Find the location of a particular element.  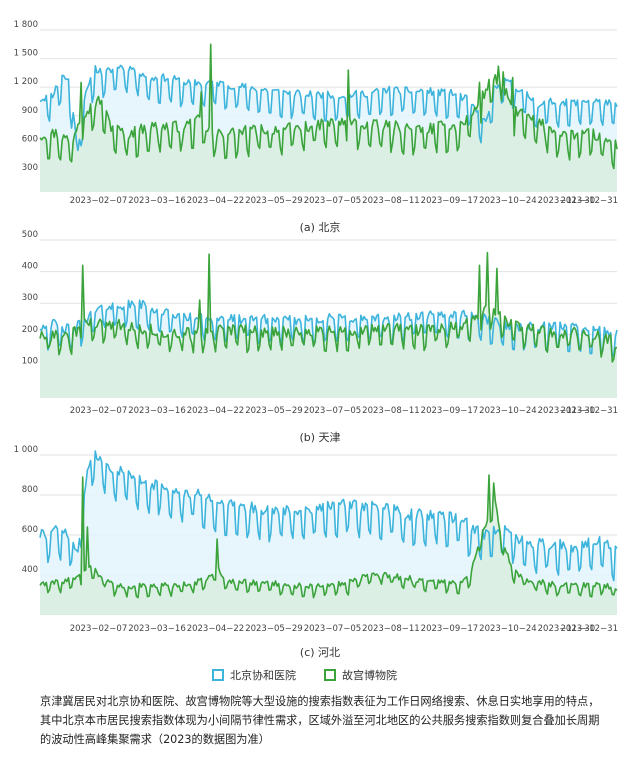

y-tick-label: 900 is located at coordinates (30, 111).